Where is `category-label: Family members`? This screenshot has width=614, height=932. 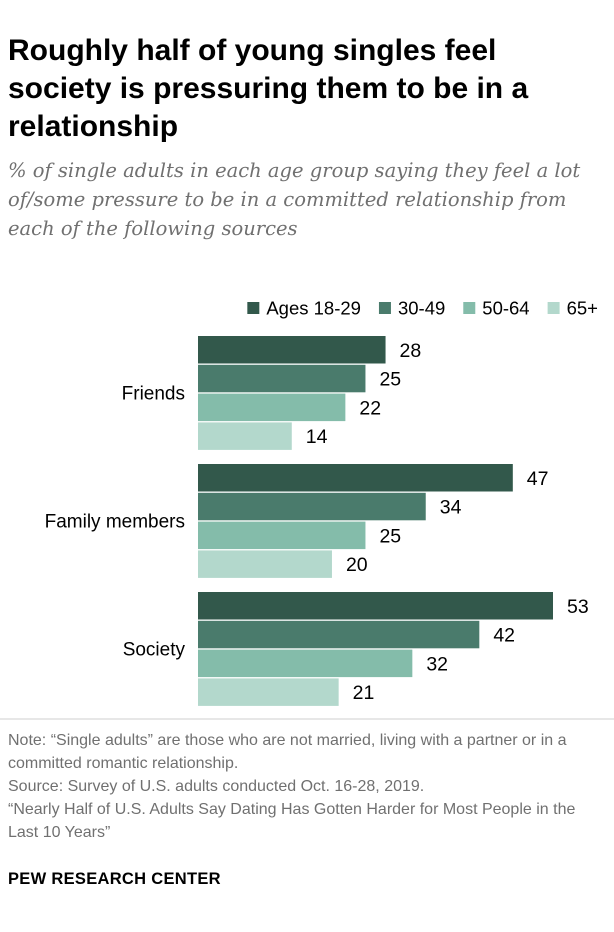
category-label: Family members is located at coordinates (115, 521).